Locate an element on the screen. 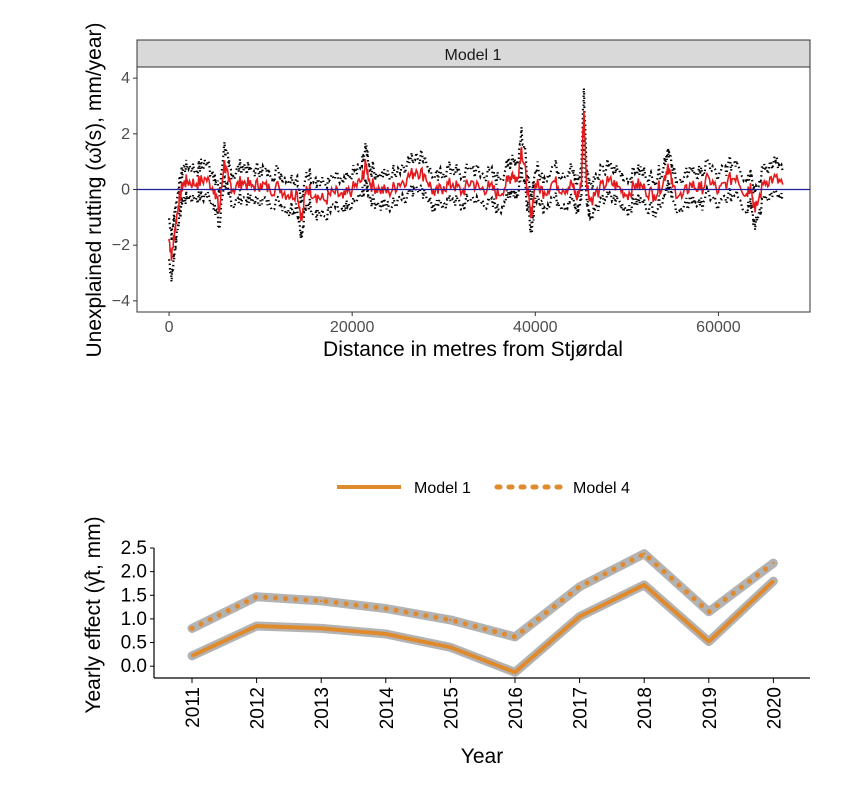 This screenshot has height=800, width=850. bottom-x-tick-label: 2018 is located at coordinates (645, 708).